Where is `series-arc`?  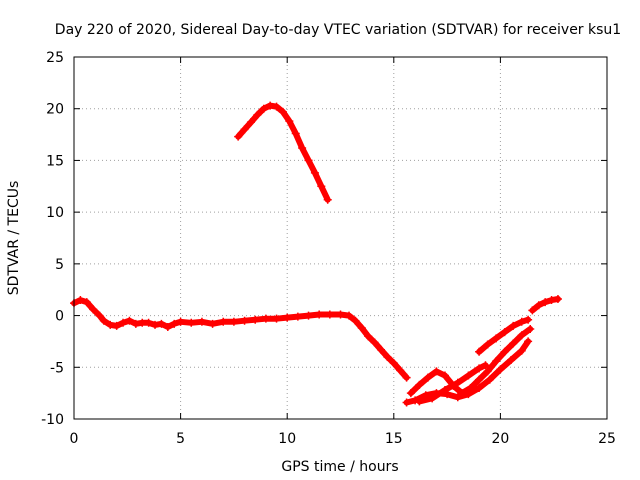 series-arc is located at coordinates (283, 152).